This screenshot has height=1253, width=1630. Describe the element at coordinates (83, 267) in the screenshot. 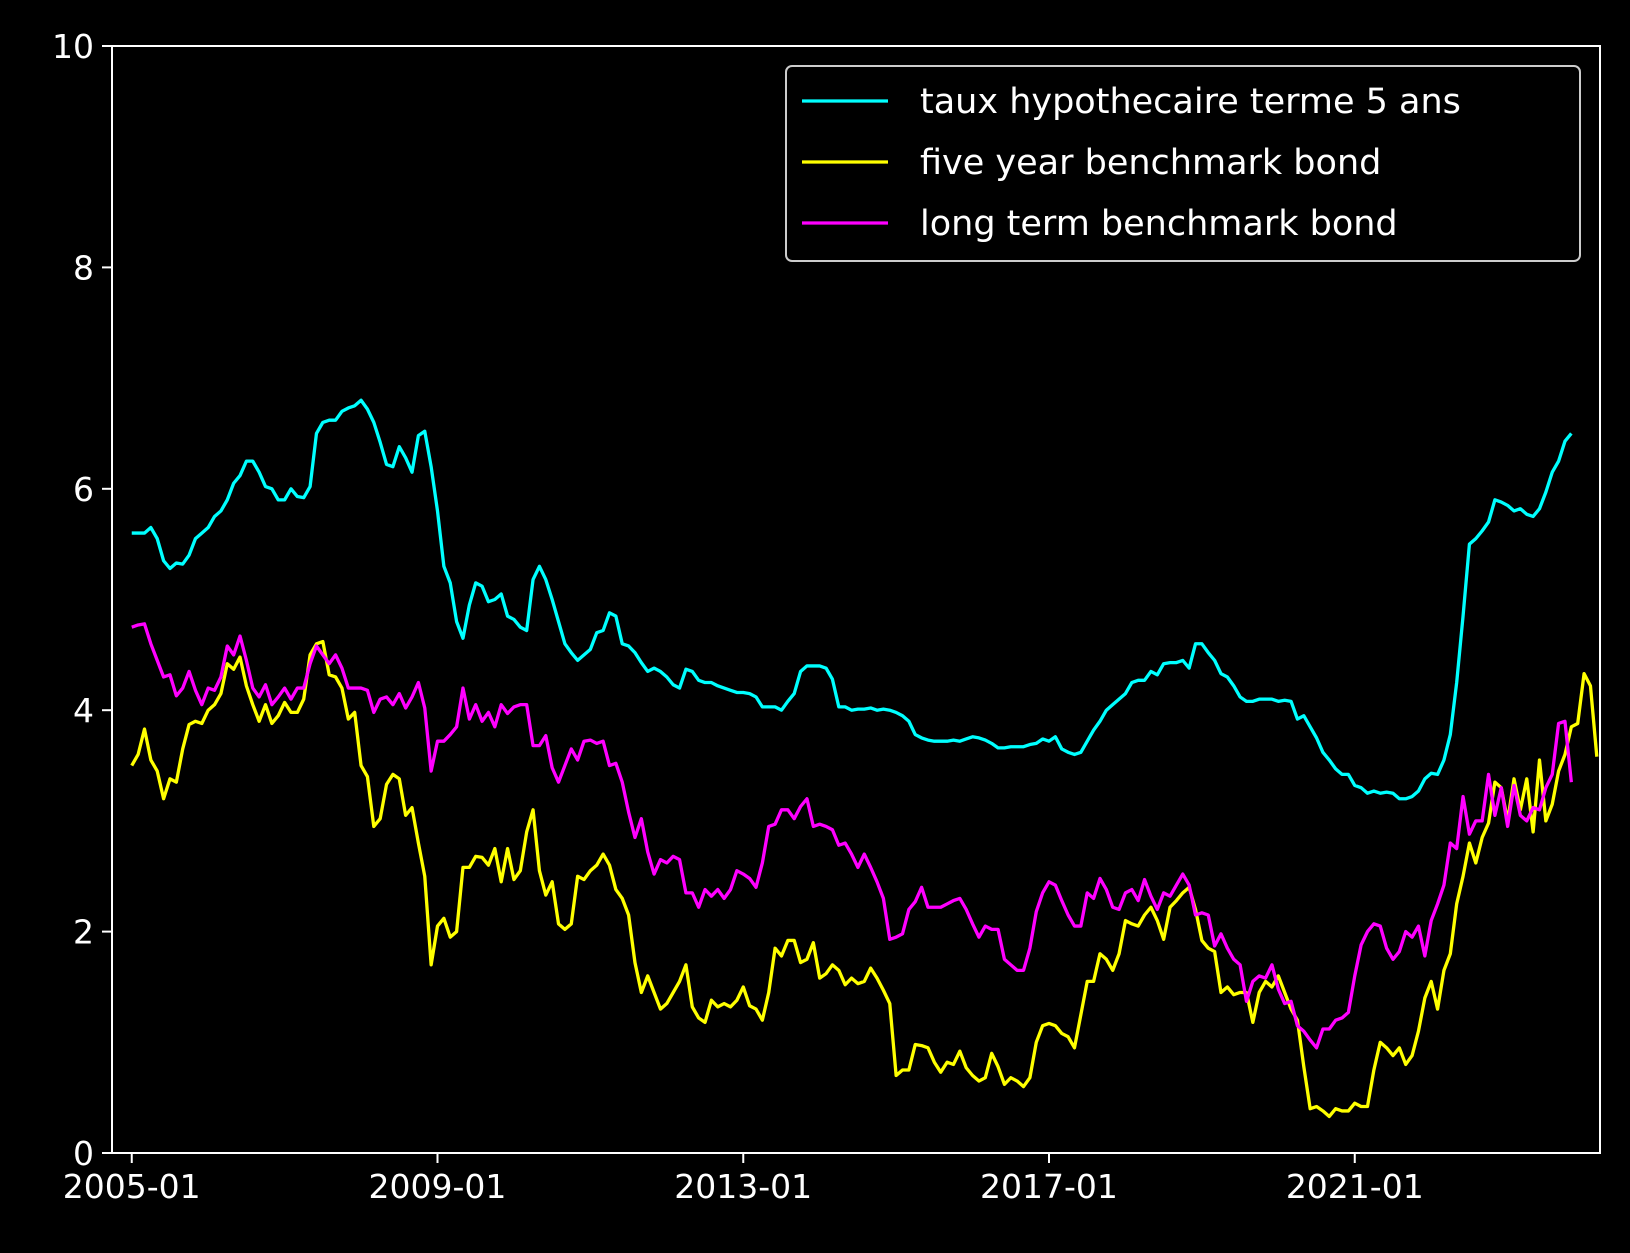

I see `y-tick-label: 8` at that location.